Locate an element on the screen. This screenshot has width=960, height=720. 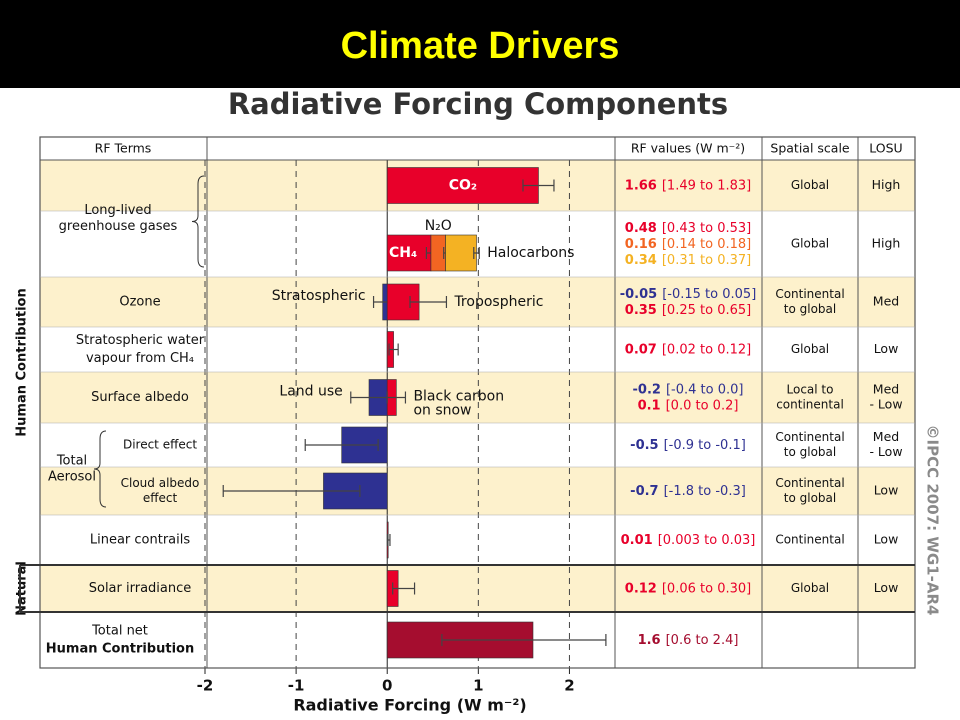
column-header: RF Terms is located at coordinates (123, 148).